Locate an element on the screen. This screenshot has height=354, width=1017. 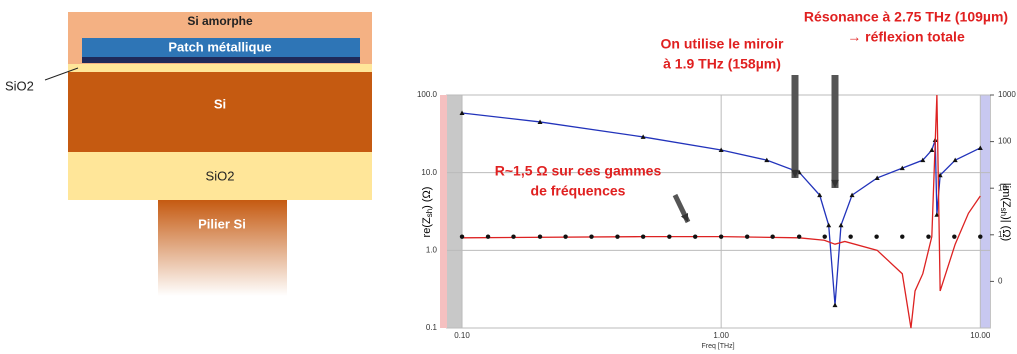
y-tick-label: 10.0 is located at coordinates (429, 172).